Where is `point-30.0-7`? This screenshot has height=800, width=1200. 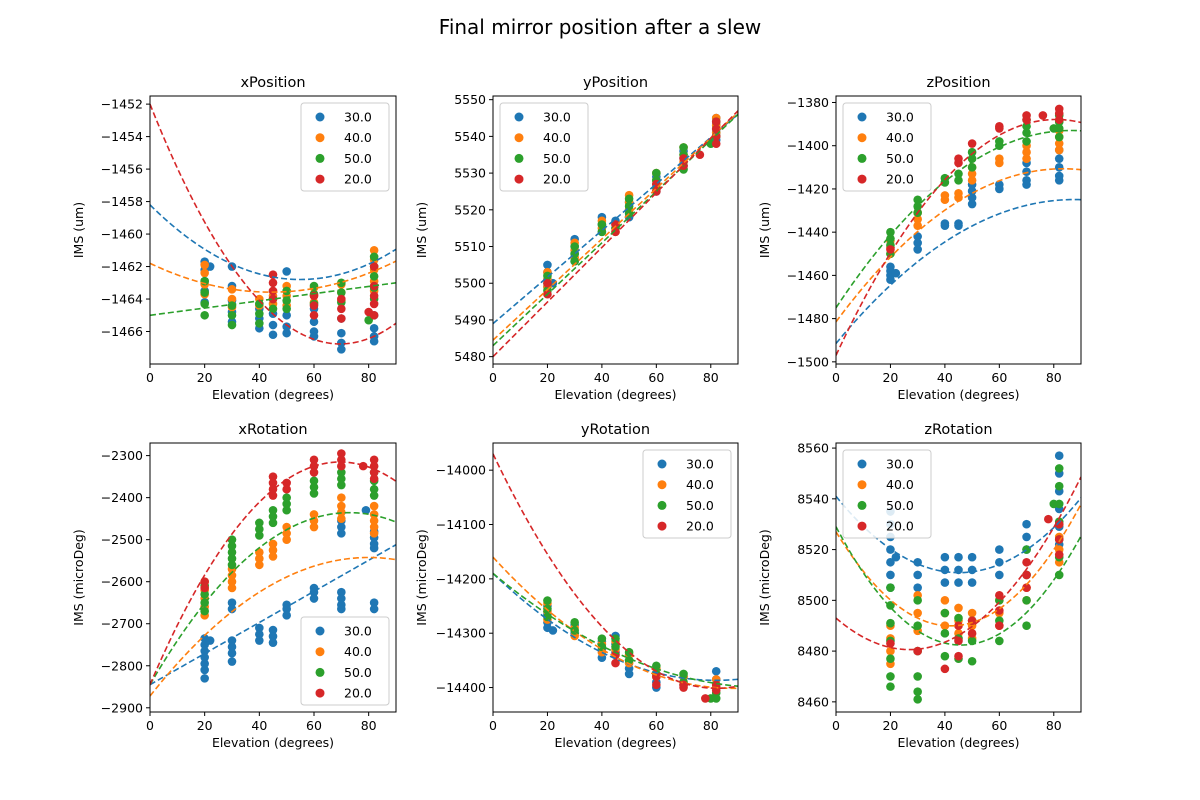 point-30.0-7 is located at coordinates (896, 557).